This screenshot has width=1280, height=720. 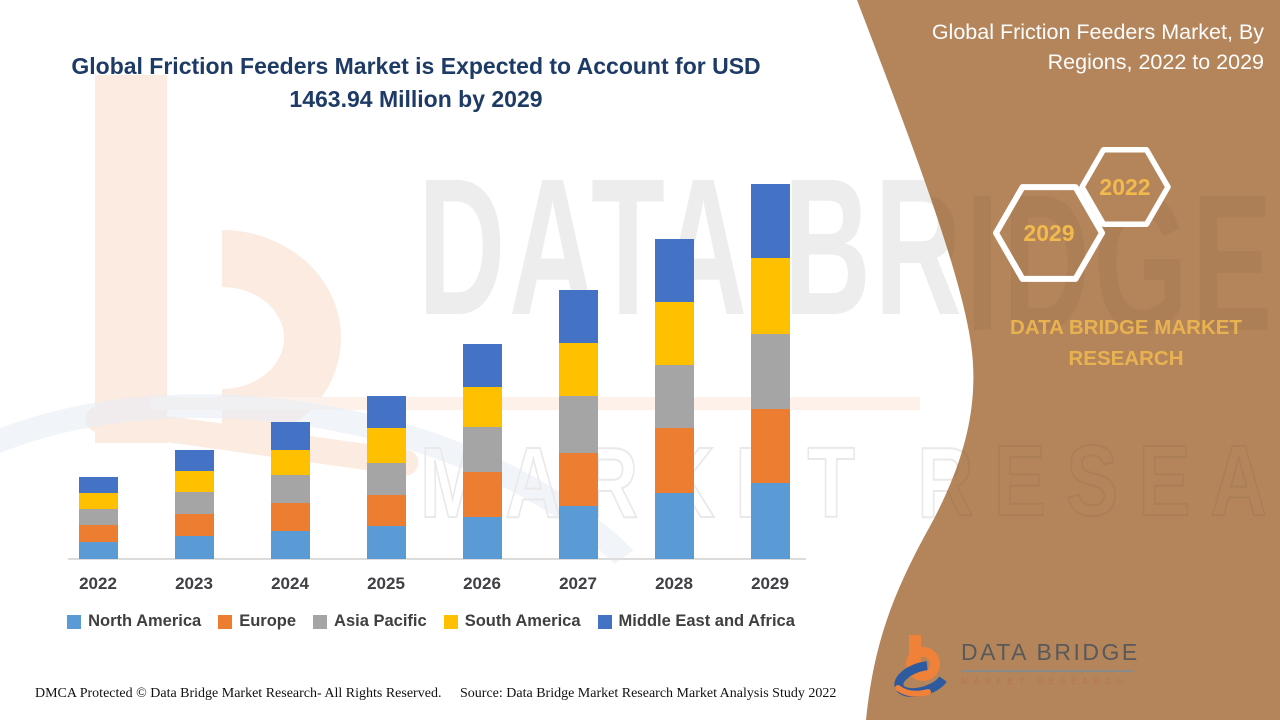 What do you see at coordinates (922, 666) in the screenshot?
I see `databridge-logo-icon` at bounding box center [922, 666].